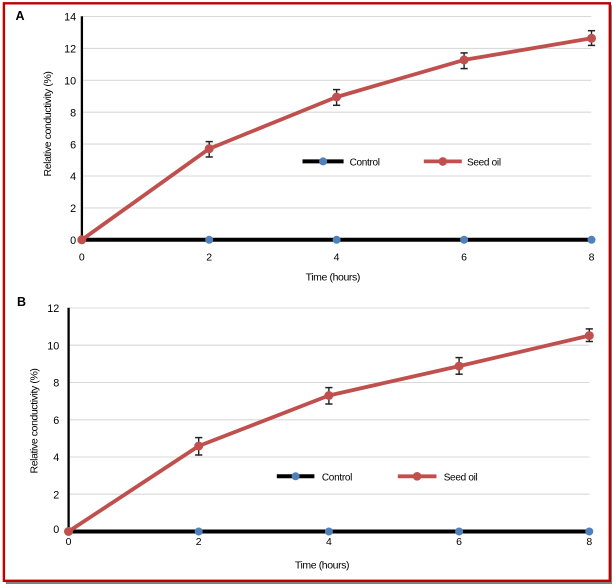 The height and width of the screenshot is (584, 612). What do you see at coordinates (20, 16) in the screenshot?
I see `svg-text: A` at bounding box center [20, 16].